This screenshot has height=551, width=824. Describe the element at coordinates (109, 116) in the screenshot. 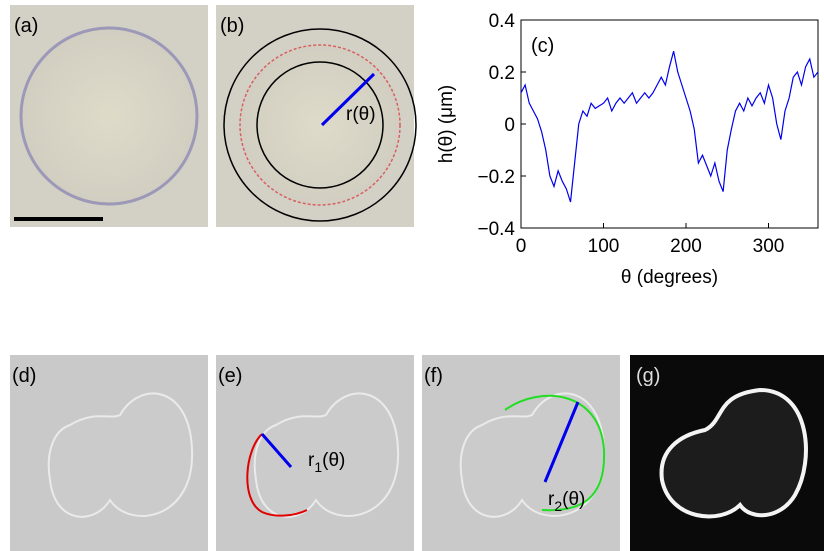

I see `vesicle` at that location.